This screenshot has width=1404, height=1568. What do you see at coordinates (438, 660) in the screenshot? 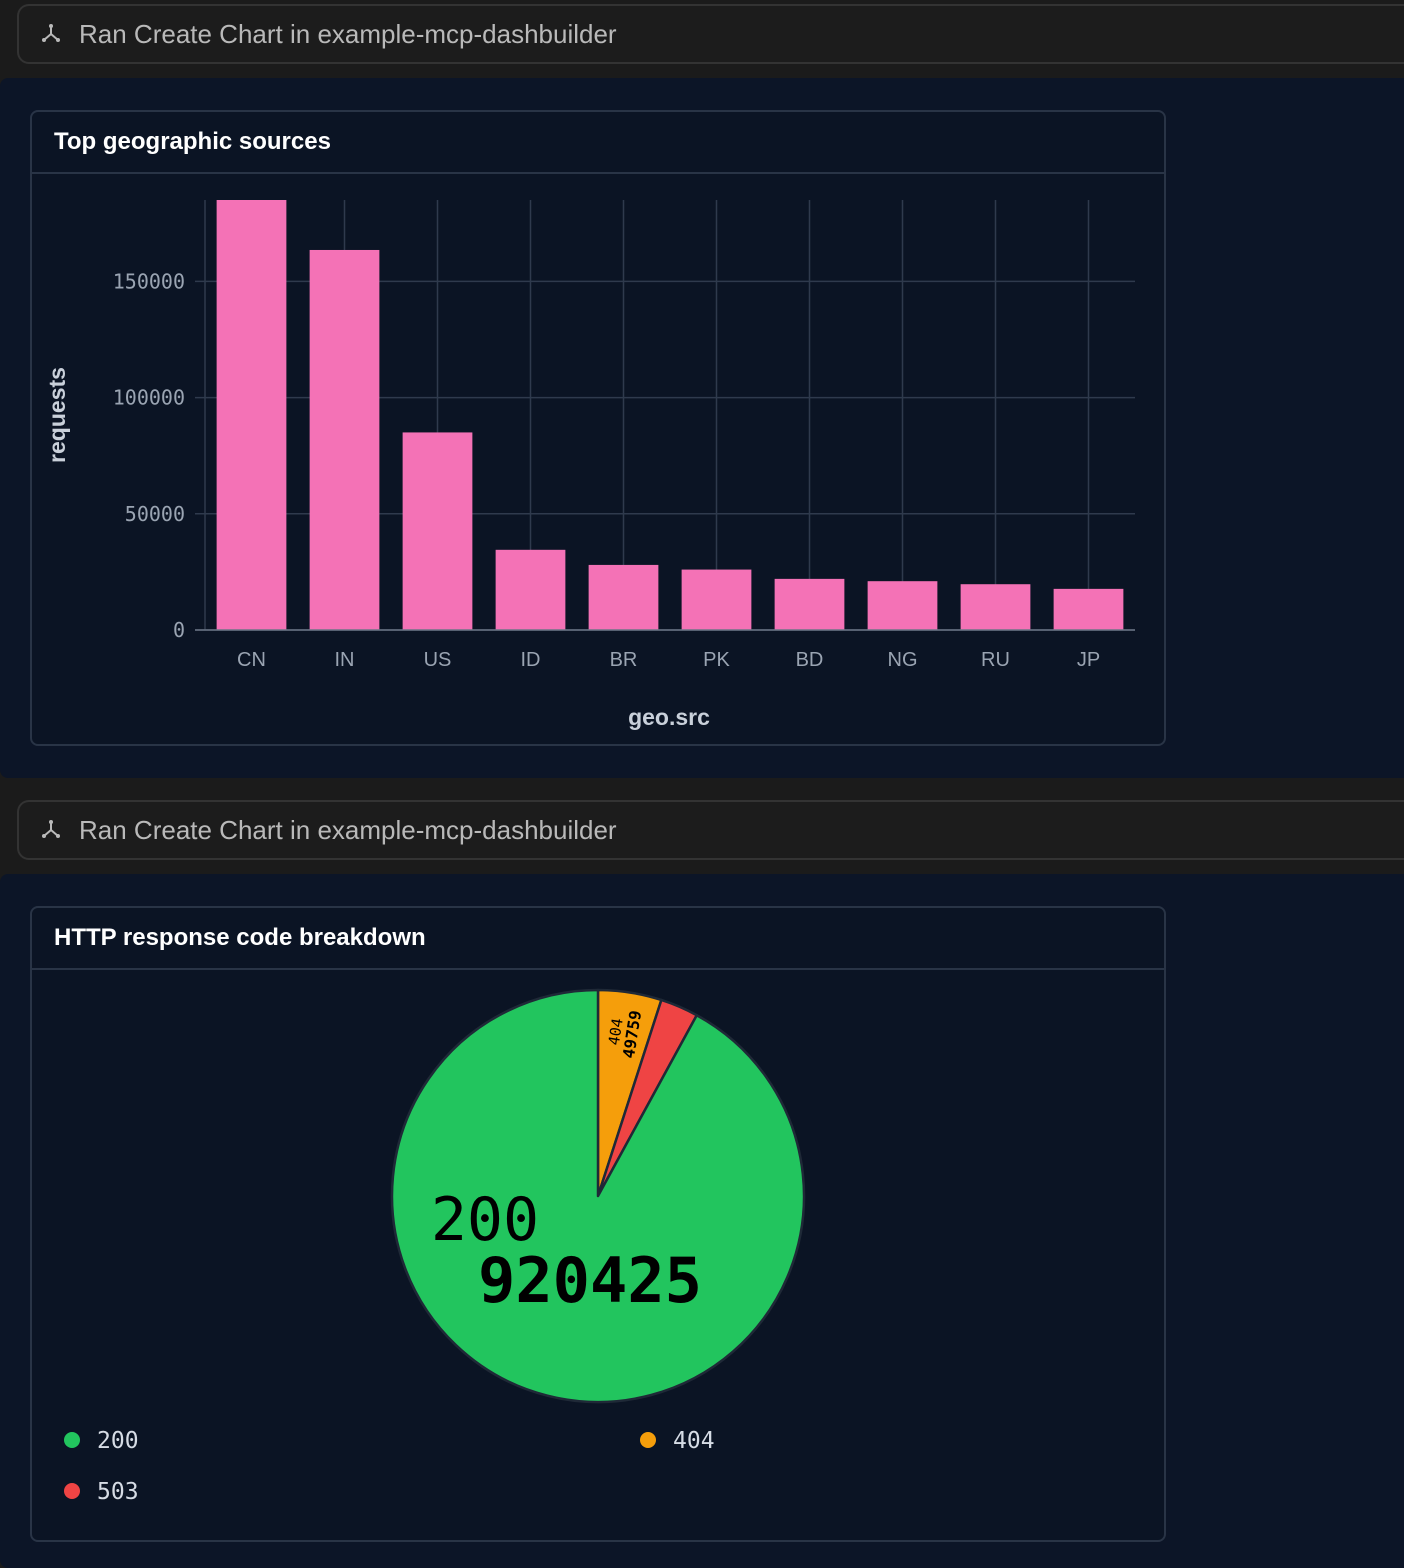
I see `x-tick-label: US` at bounding box center [438, 660].